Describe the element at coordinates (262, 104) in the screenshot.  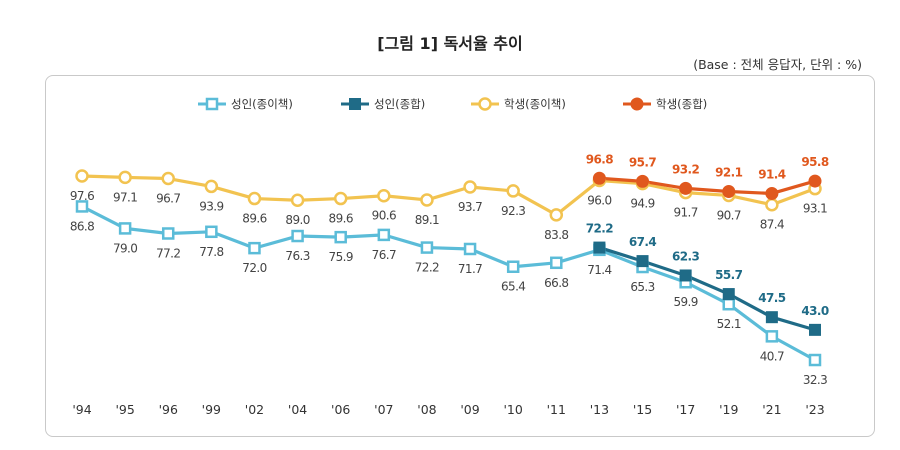
I see `legend-label: 성인(종이책)` at that location.